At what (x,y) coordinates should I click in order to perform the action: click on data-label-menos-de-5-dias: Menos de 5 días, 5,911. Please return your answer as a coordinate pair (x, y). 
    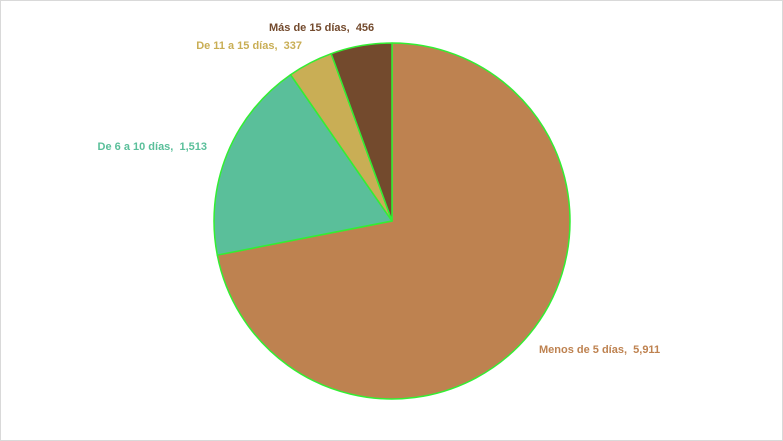
    Looking at the image, I should click on (599, 350).